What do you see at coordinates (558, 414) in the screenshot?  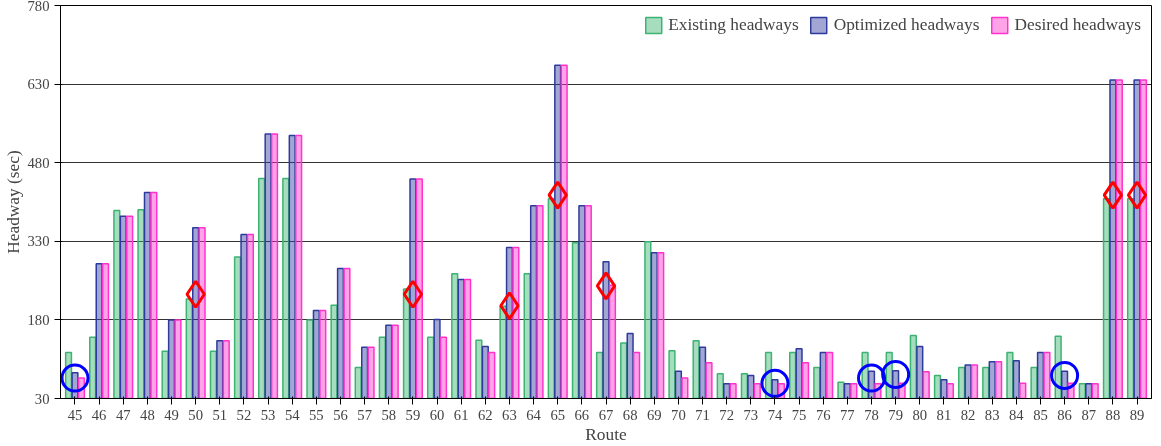 I see `x-tick-label: 65` at bounding box center [558, 414].